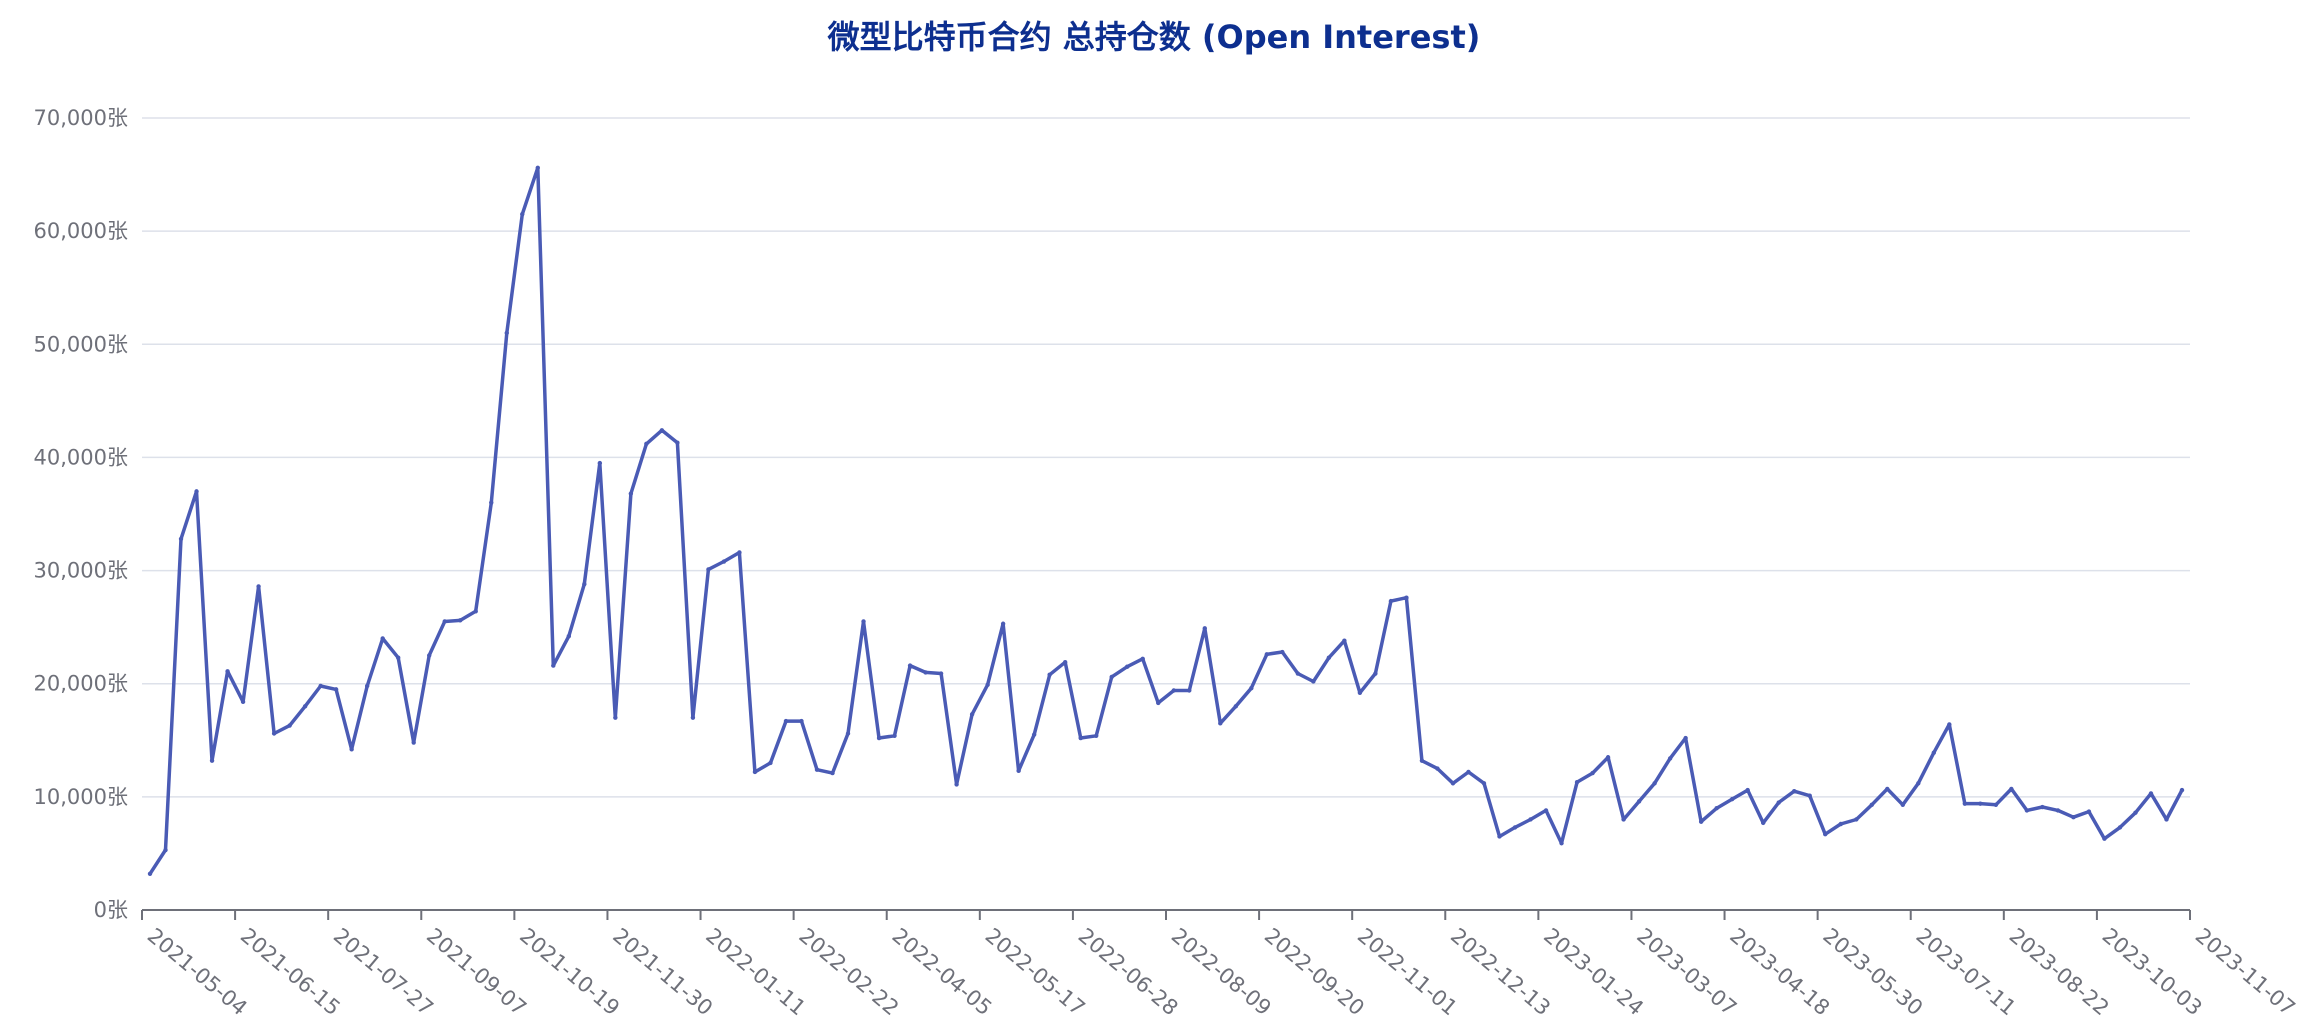  Describe the element at coordinates (755, 971) in the screenshot. I see `x-tick-label: 2022-01-11` at that location.